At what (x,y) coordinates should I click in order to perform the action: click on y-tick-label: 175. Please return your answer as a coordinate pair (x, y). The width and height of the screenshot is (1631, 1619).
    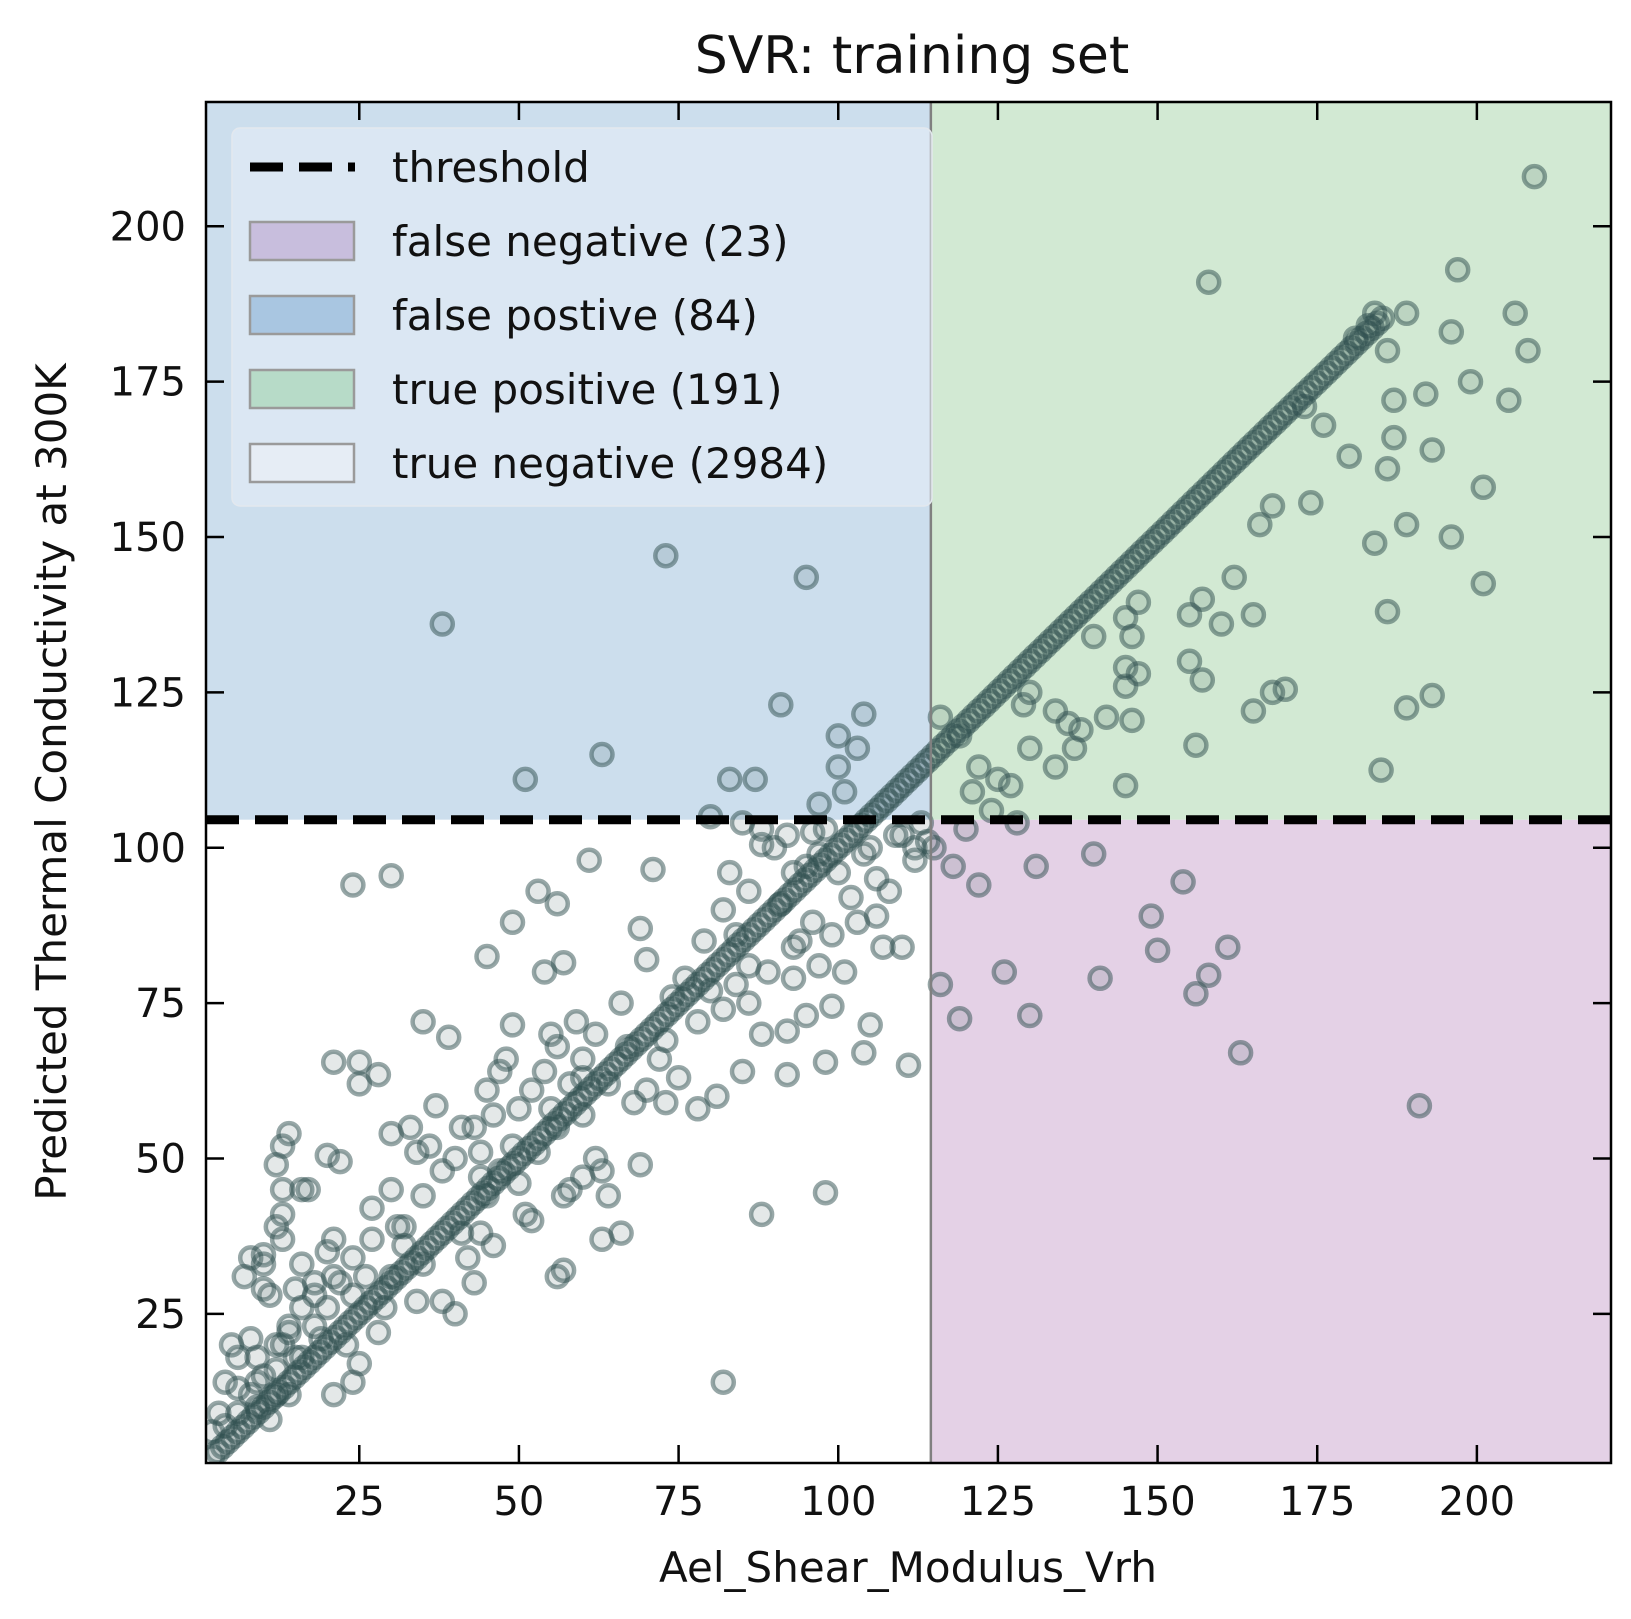
    Looking at the image, I should click on (148, 383).